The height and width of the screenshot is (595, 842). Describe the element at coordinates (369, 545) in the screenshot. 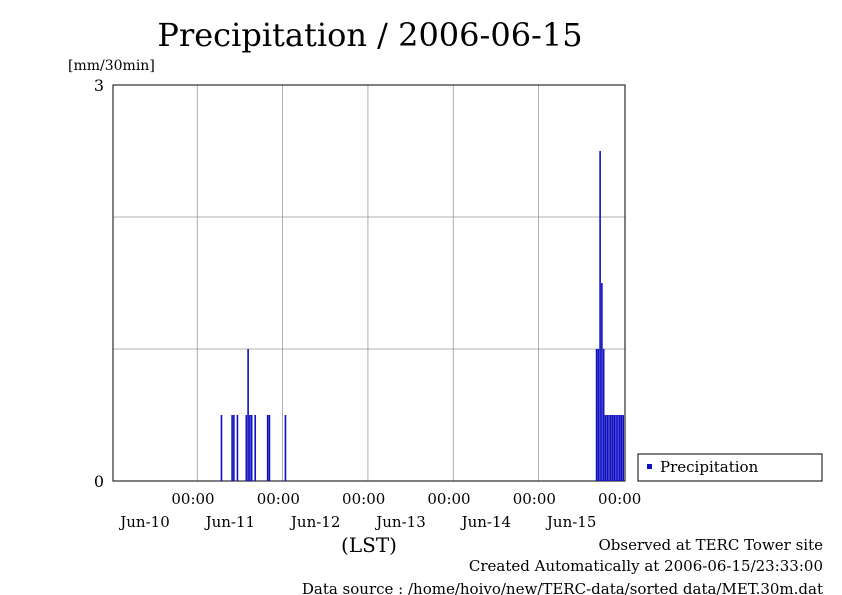

I see `x-axis-label: (LST)` at that location.